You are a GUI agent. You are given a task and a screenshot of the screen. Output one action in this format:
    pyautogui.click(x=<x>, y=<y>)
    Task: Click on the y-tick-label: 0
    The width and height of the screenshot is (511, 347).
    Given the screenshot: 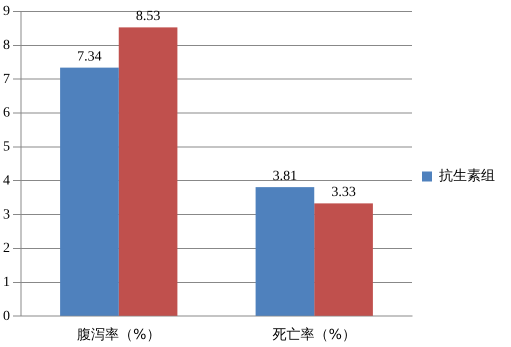 What is the action you would take?
    pyautogui.click(x=6, y=316)
    